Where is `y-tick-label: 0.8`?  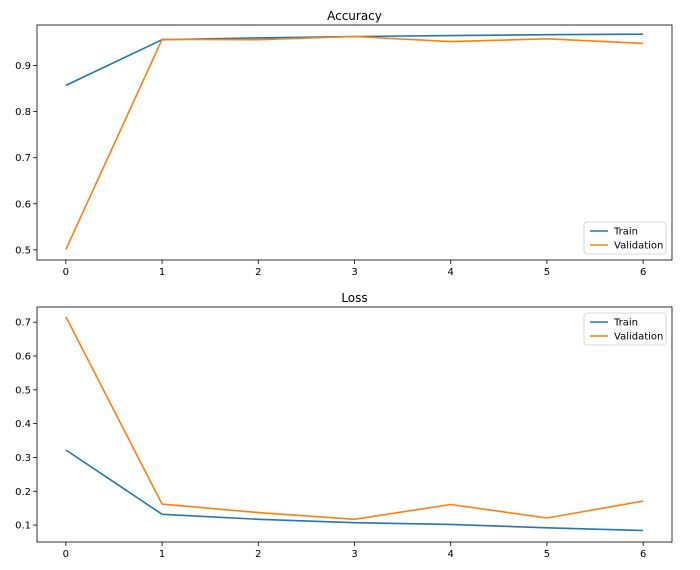
y-tick-label: 0.8 is located at coordinates (23, 112).